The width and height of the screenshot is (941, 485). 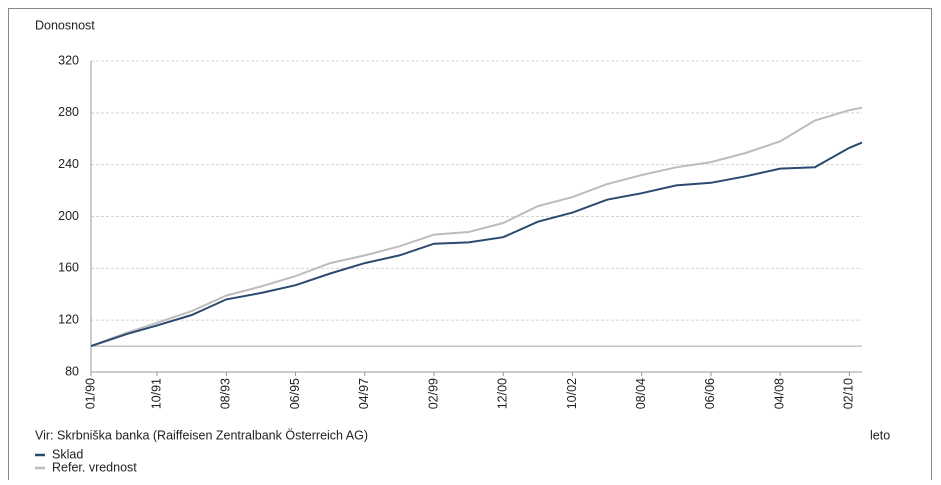 What do you see at coordinates (572, 393) in the screenshot?
I see `x-tick-label: 10/02` at bounding box center [572, 393].